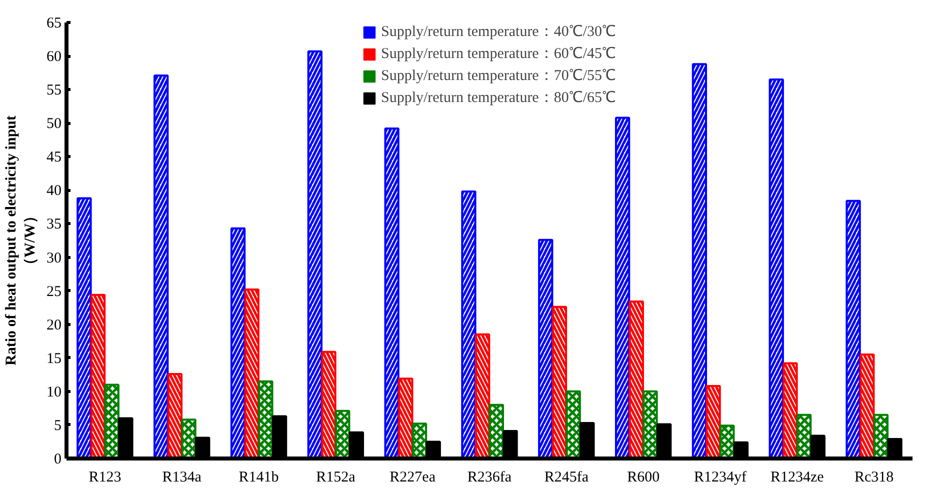 The height and width of the screenshot is (488, 927). What do you see at coordinates (58, 460) in the screenshot?
I see `y-tick-label: 0` at bounding box center [58, 460].